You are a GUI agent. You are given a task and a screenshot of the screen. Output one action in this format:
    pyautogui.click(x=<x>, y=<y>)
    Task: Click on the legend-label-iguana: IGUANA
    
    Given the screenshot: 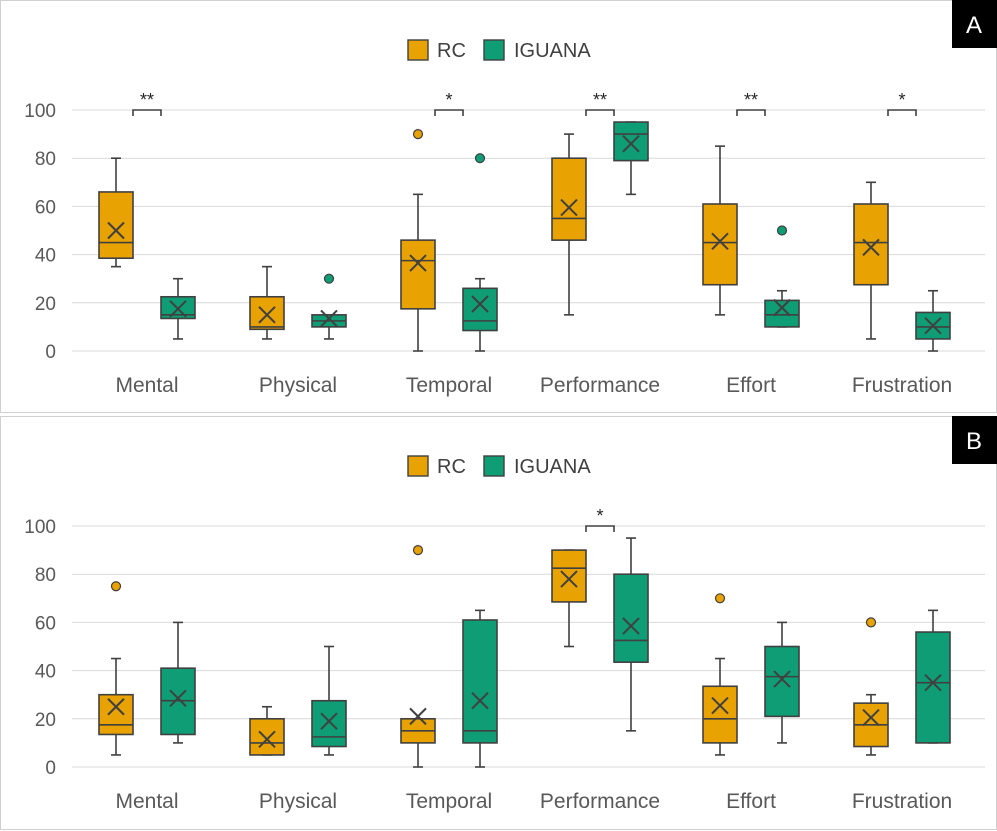 What is the action you would take?
    pyautogui.click(x=552, y=467)
    